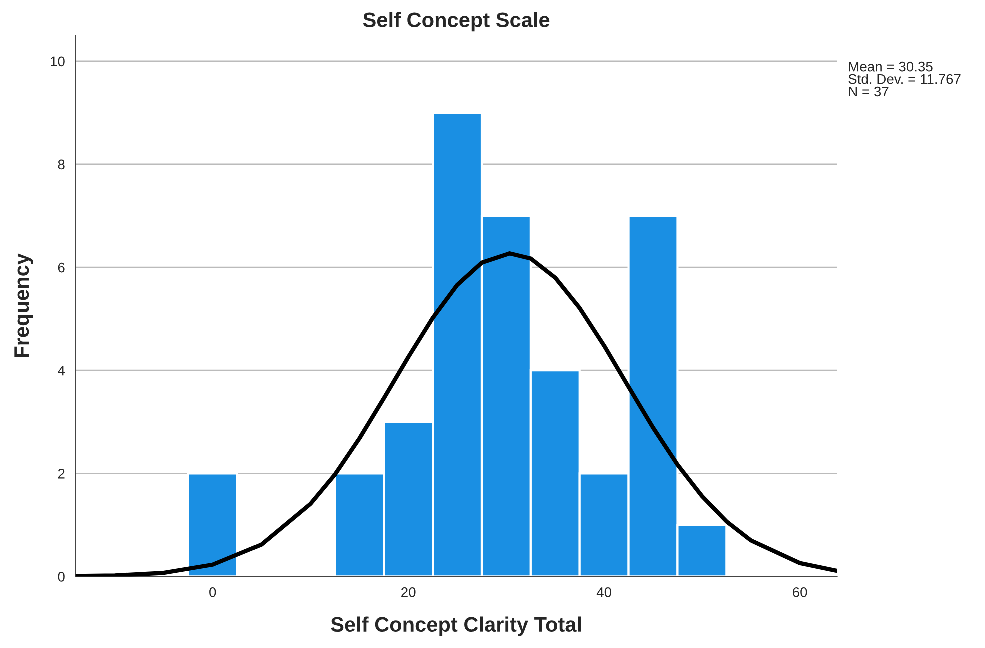  Describe the element at coordinates (869, 91) in the screenshot. I see `text: N = 37` at that location.